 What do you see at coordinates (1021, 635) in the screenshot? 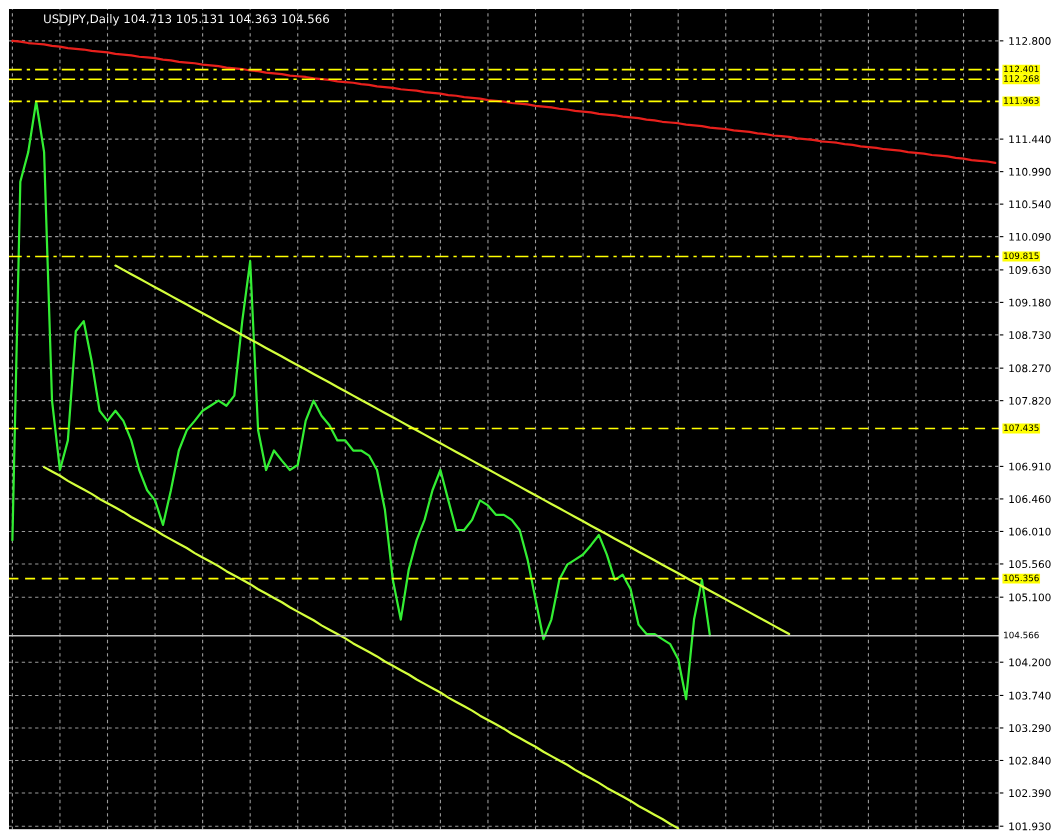
I see `ref-line-label: 104.566` at bounding box center [1021, 635].